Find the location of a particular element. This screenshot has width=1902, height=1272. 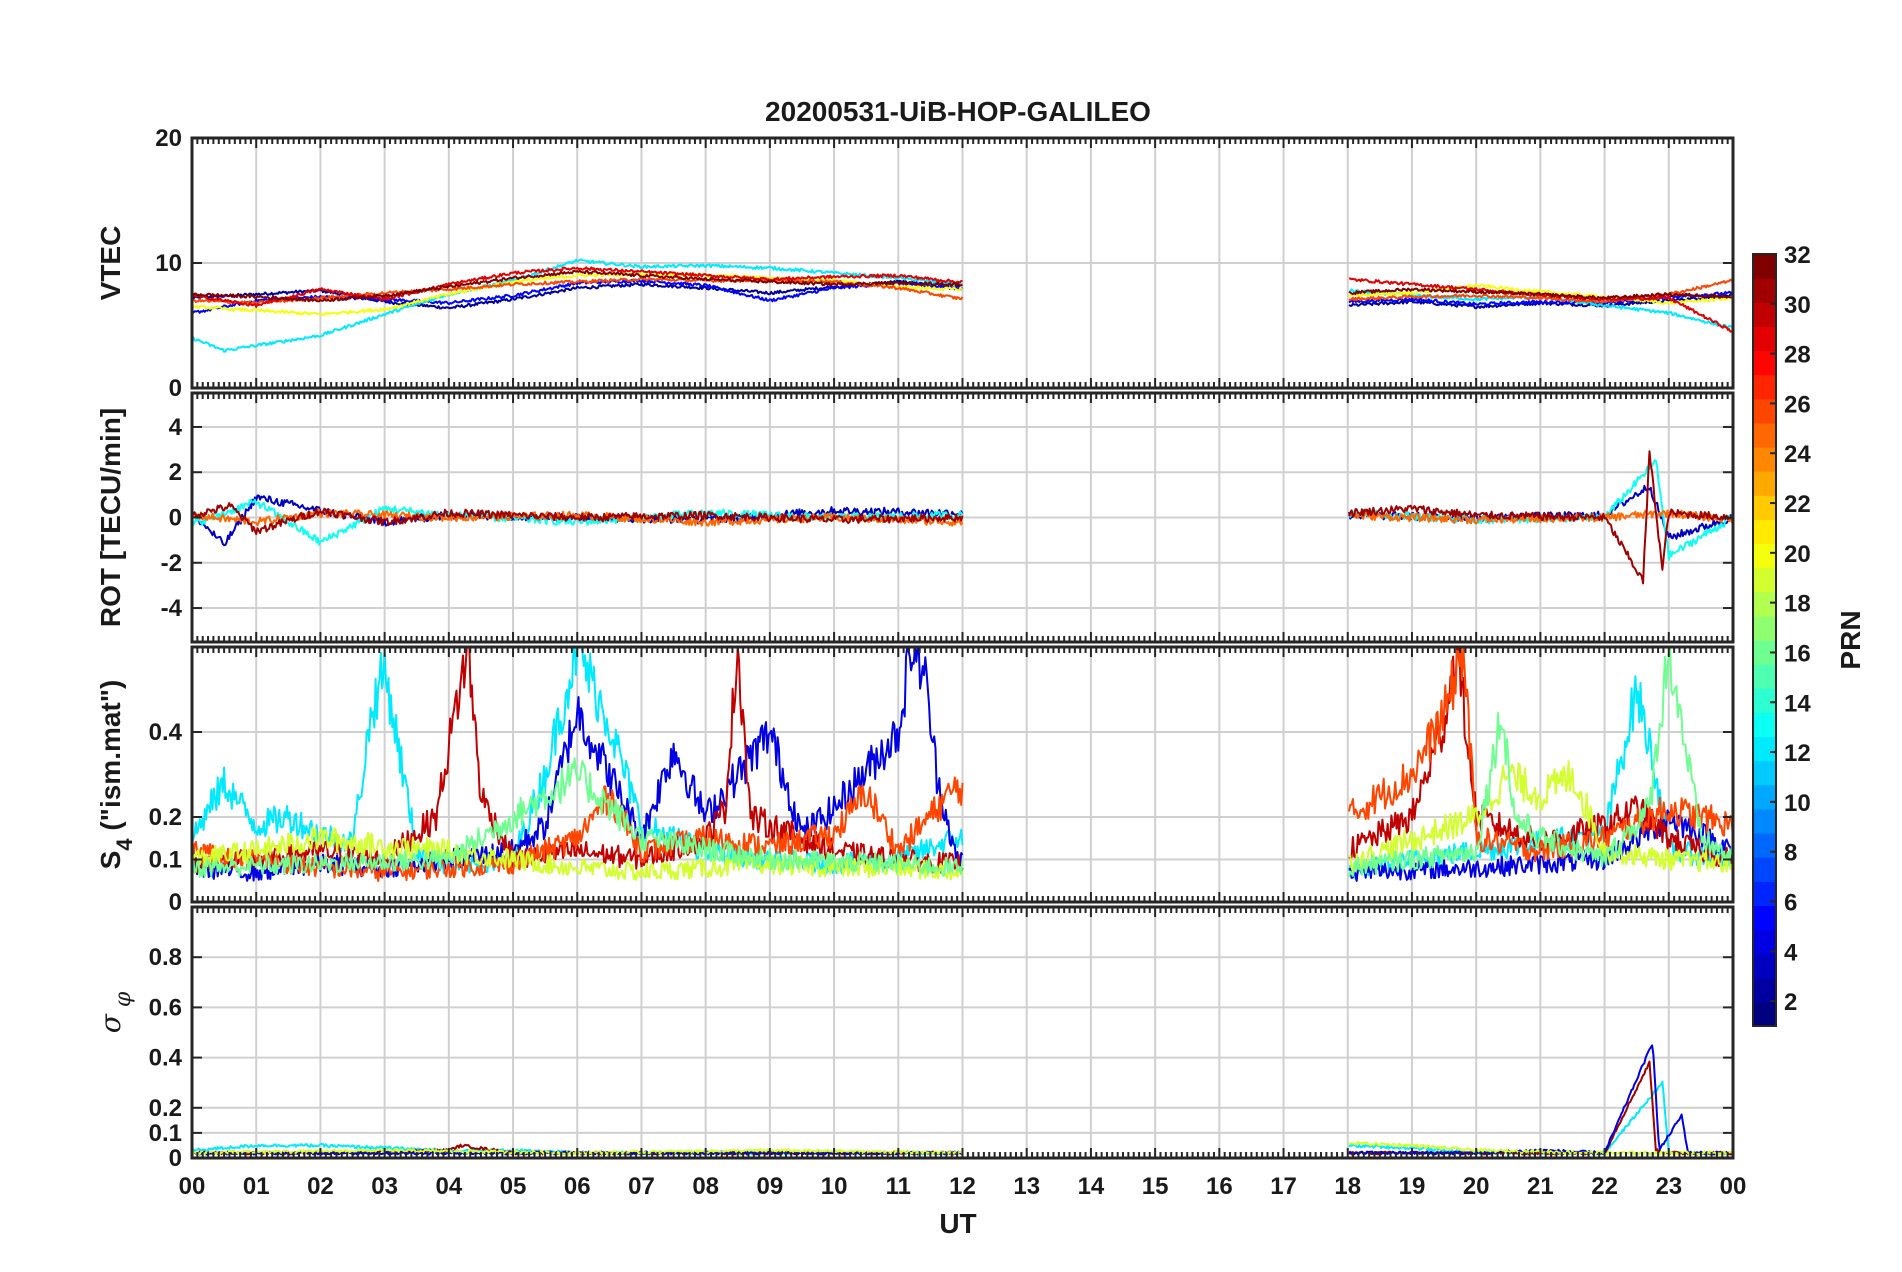

series-group-s4 is located at coordinates (962, 764).